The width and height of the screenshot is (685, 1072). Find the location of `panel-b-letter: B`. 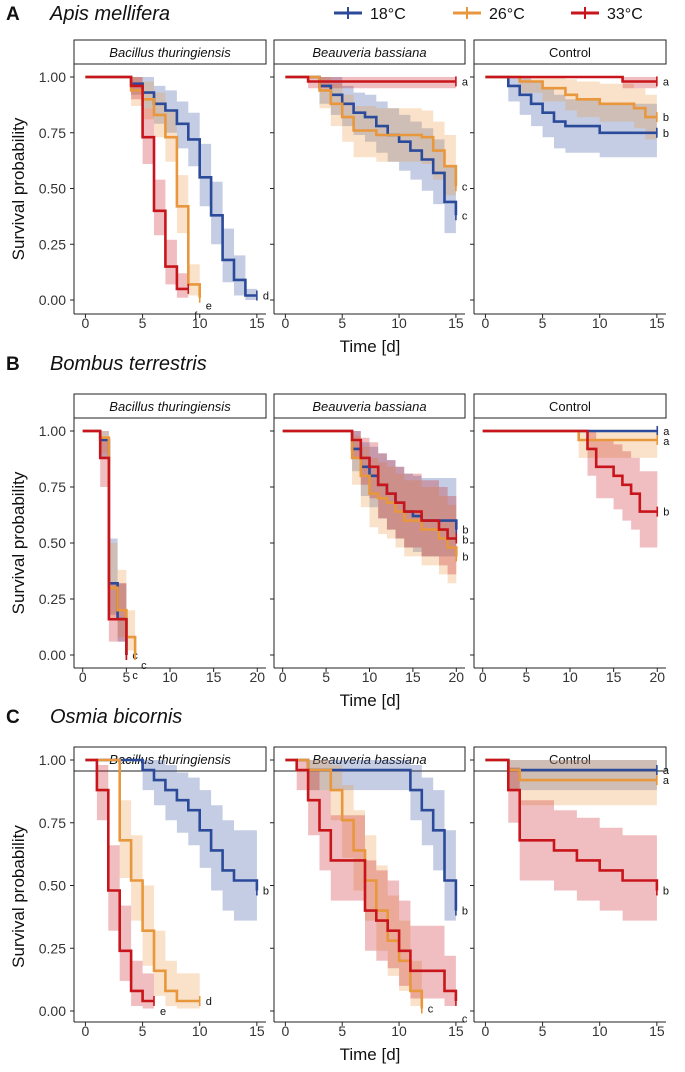

panel-b-letter: B is located at coordinates (13, 364).